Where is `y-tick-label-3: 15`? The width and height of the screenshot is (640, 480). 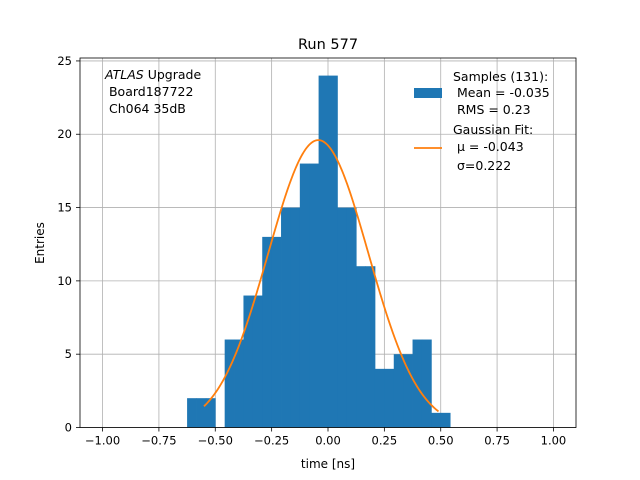
y-tick-label-3: 15 is located at coordinates (64, 208).